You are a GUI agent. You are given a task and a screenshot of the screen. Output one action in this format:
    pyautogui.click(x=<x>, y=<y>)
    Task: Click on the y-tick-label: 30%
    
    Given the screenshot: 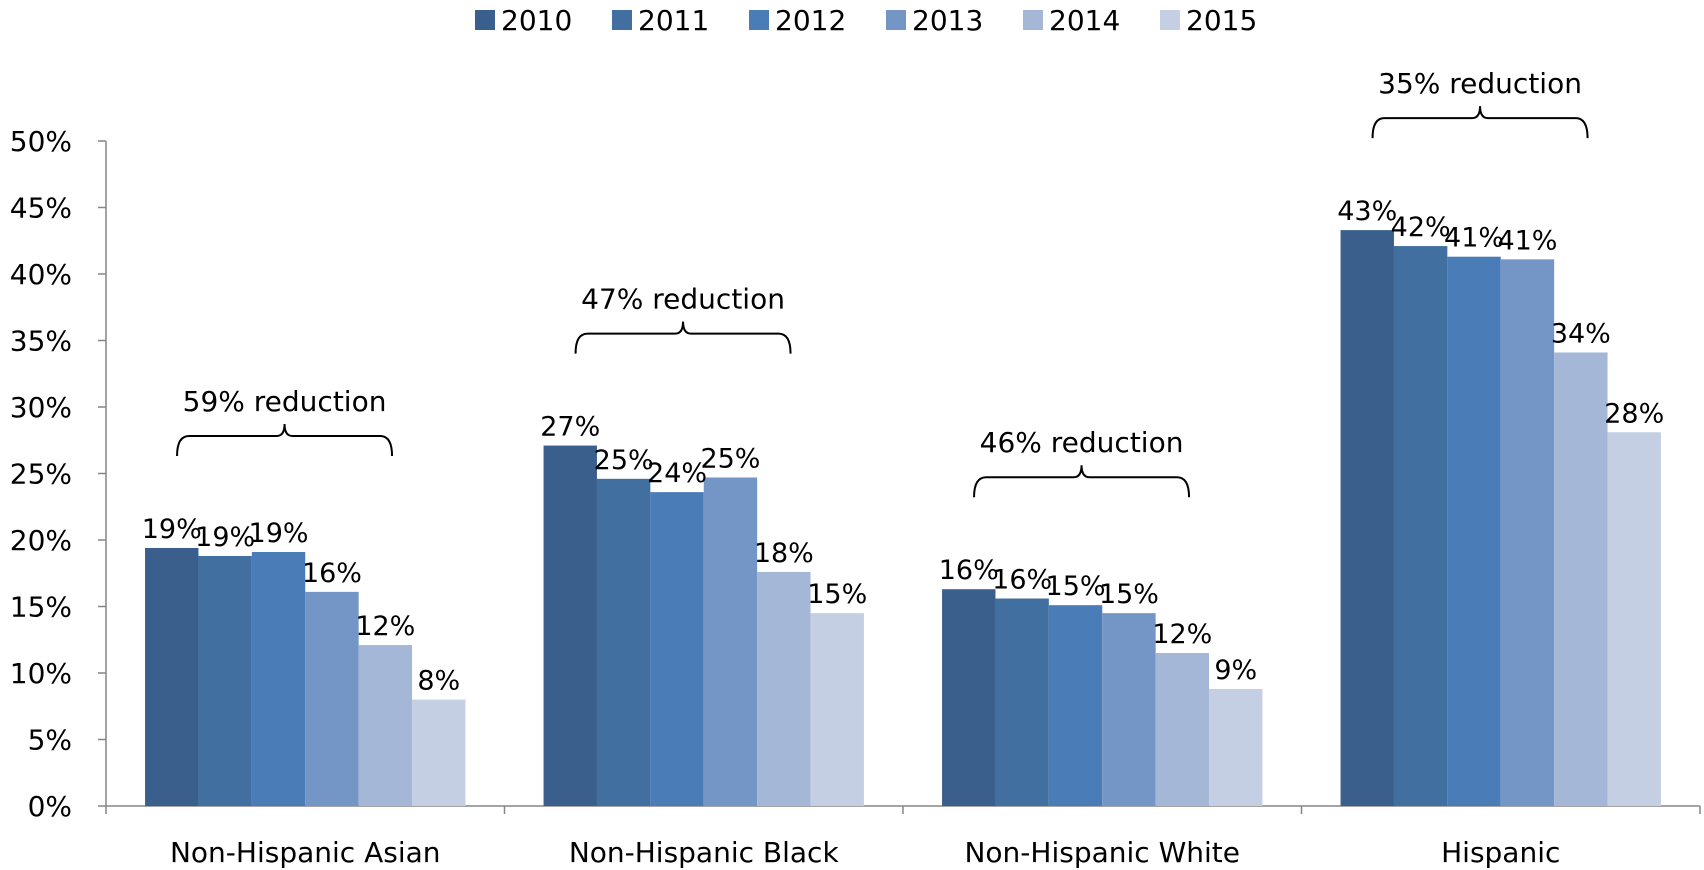 What is the action you would take?
    pyautogui.click(x=41, y=407)
    